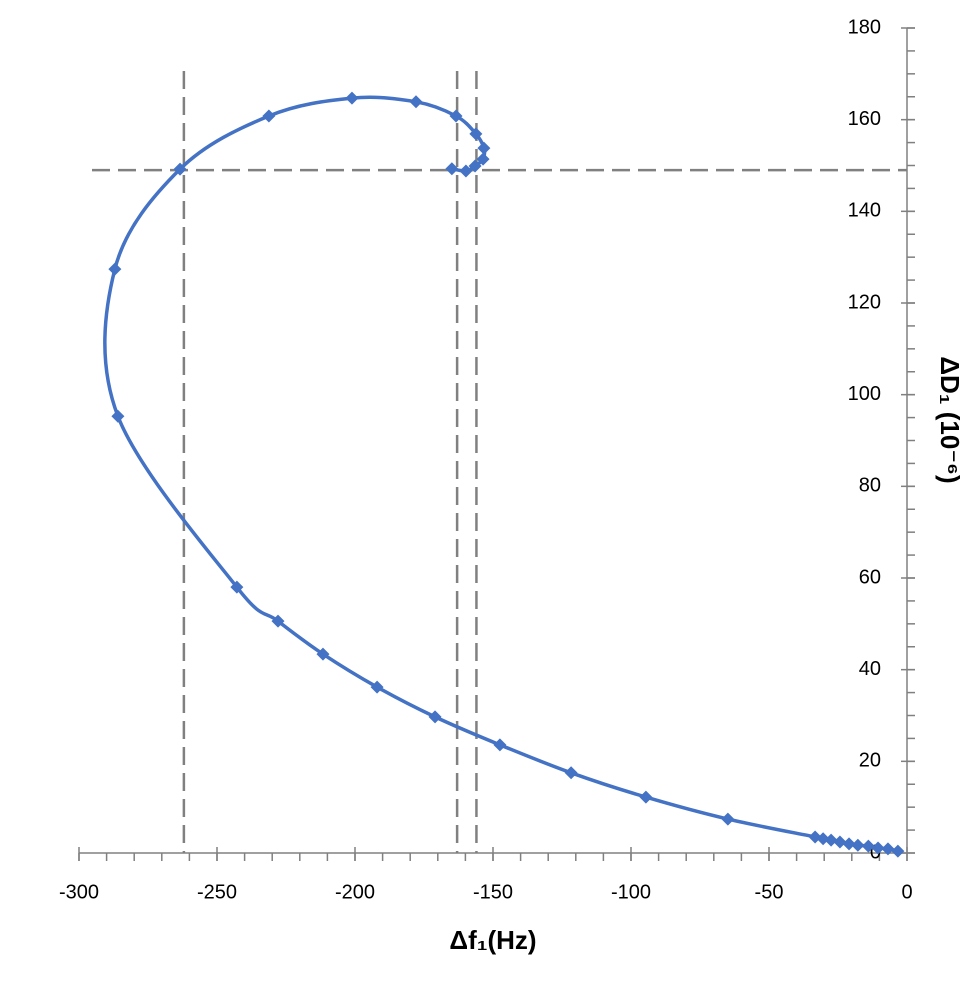  What do you see at coordinates (906, 892) in the screenshot?
I see `x-tick-label: 0` at bounding box center [906, 892].